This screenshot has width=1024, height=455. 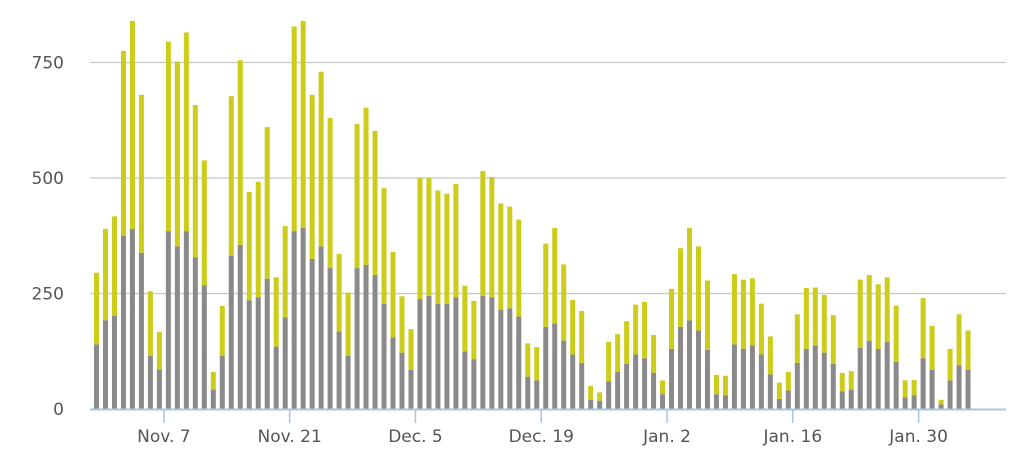 I want to click on x-tick-label: Nov. 7, so click(x=163, y=437).